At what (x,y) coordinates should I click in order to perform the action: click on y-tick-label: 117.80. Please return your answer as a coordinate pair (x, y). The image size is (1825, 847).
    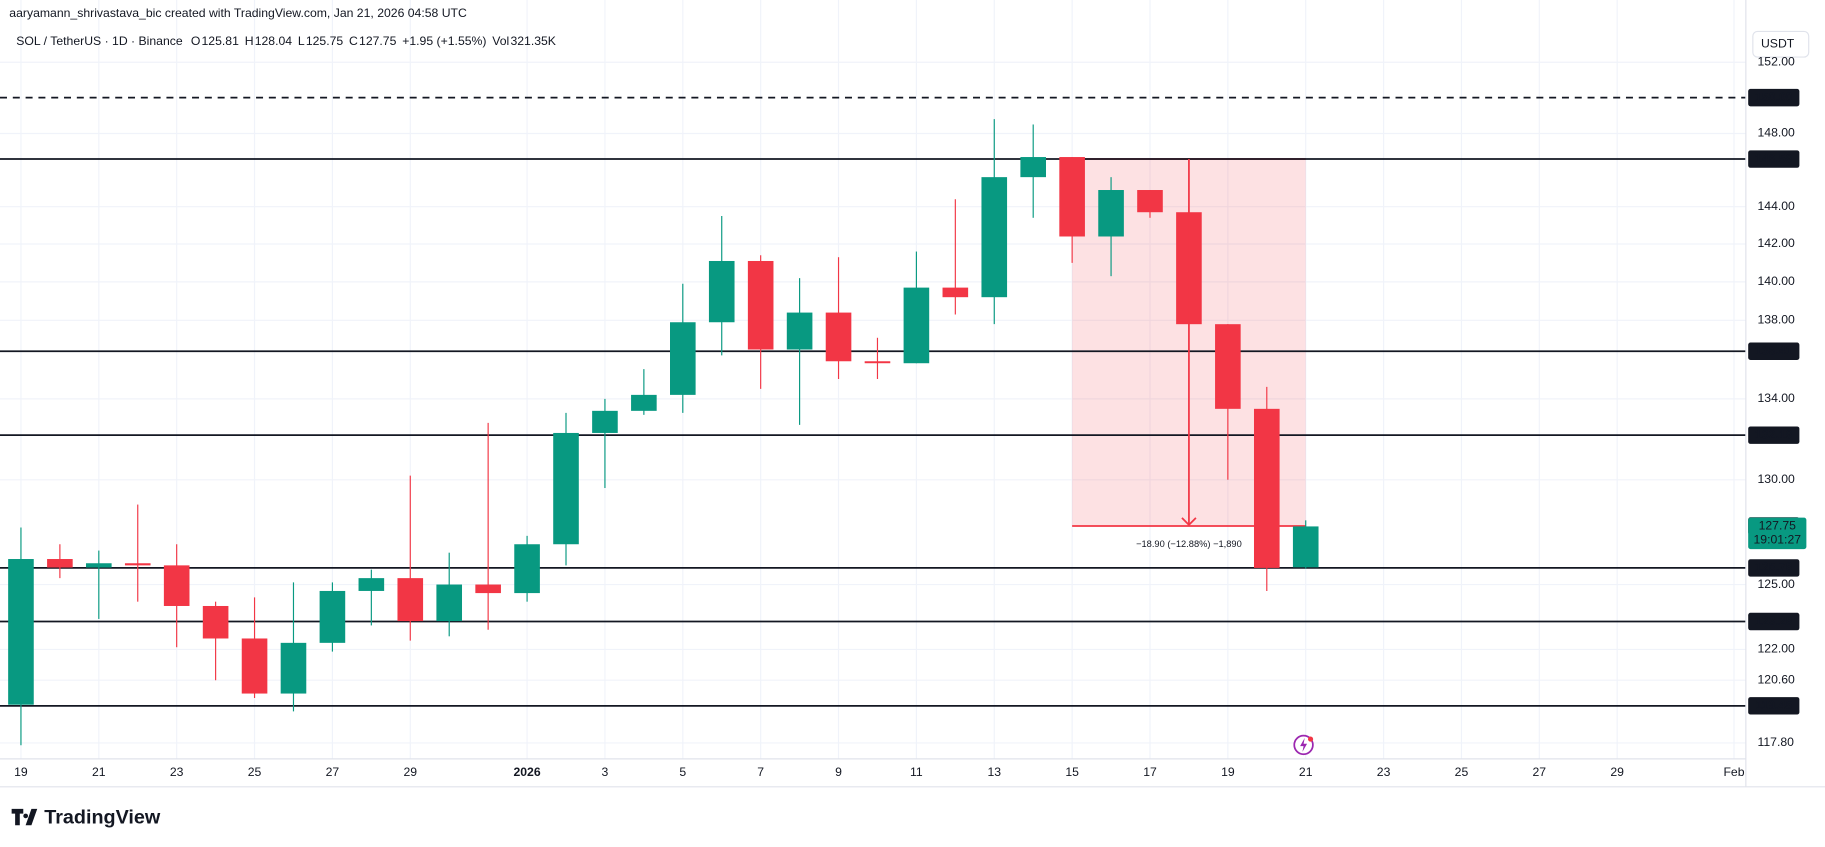
    Looking at the image, I should click on (1775, 742).